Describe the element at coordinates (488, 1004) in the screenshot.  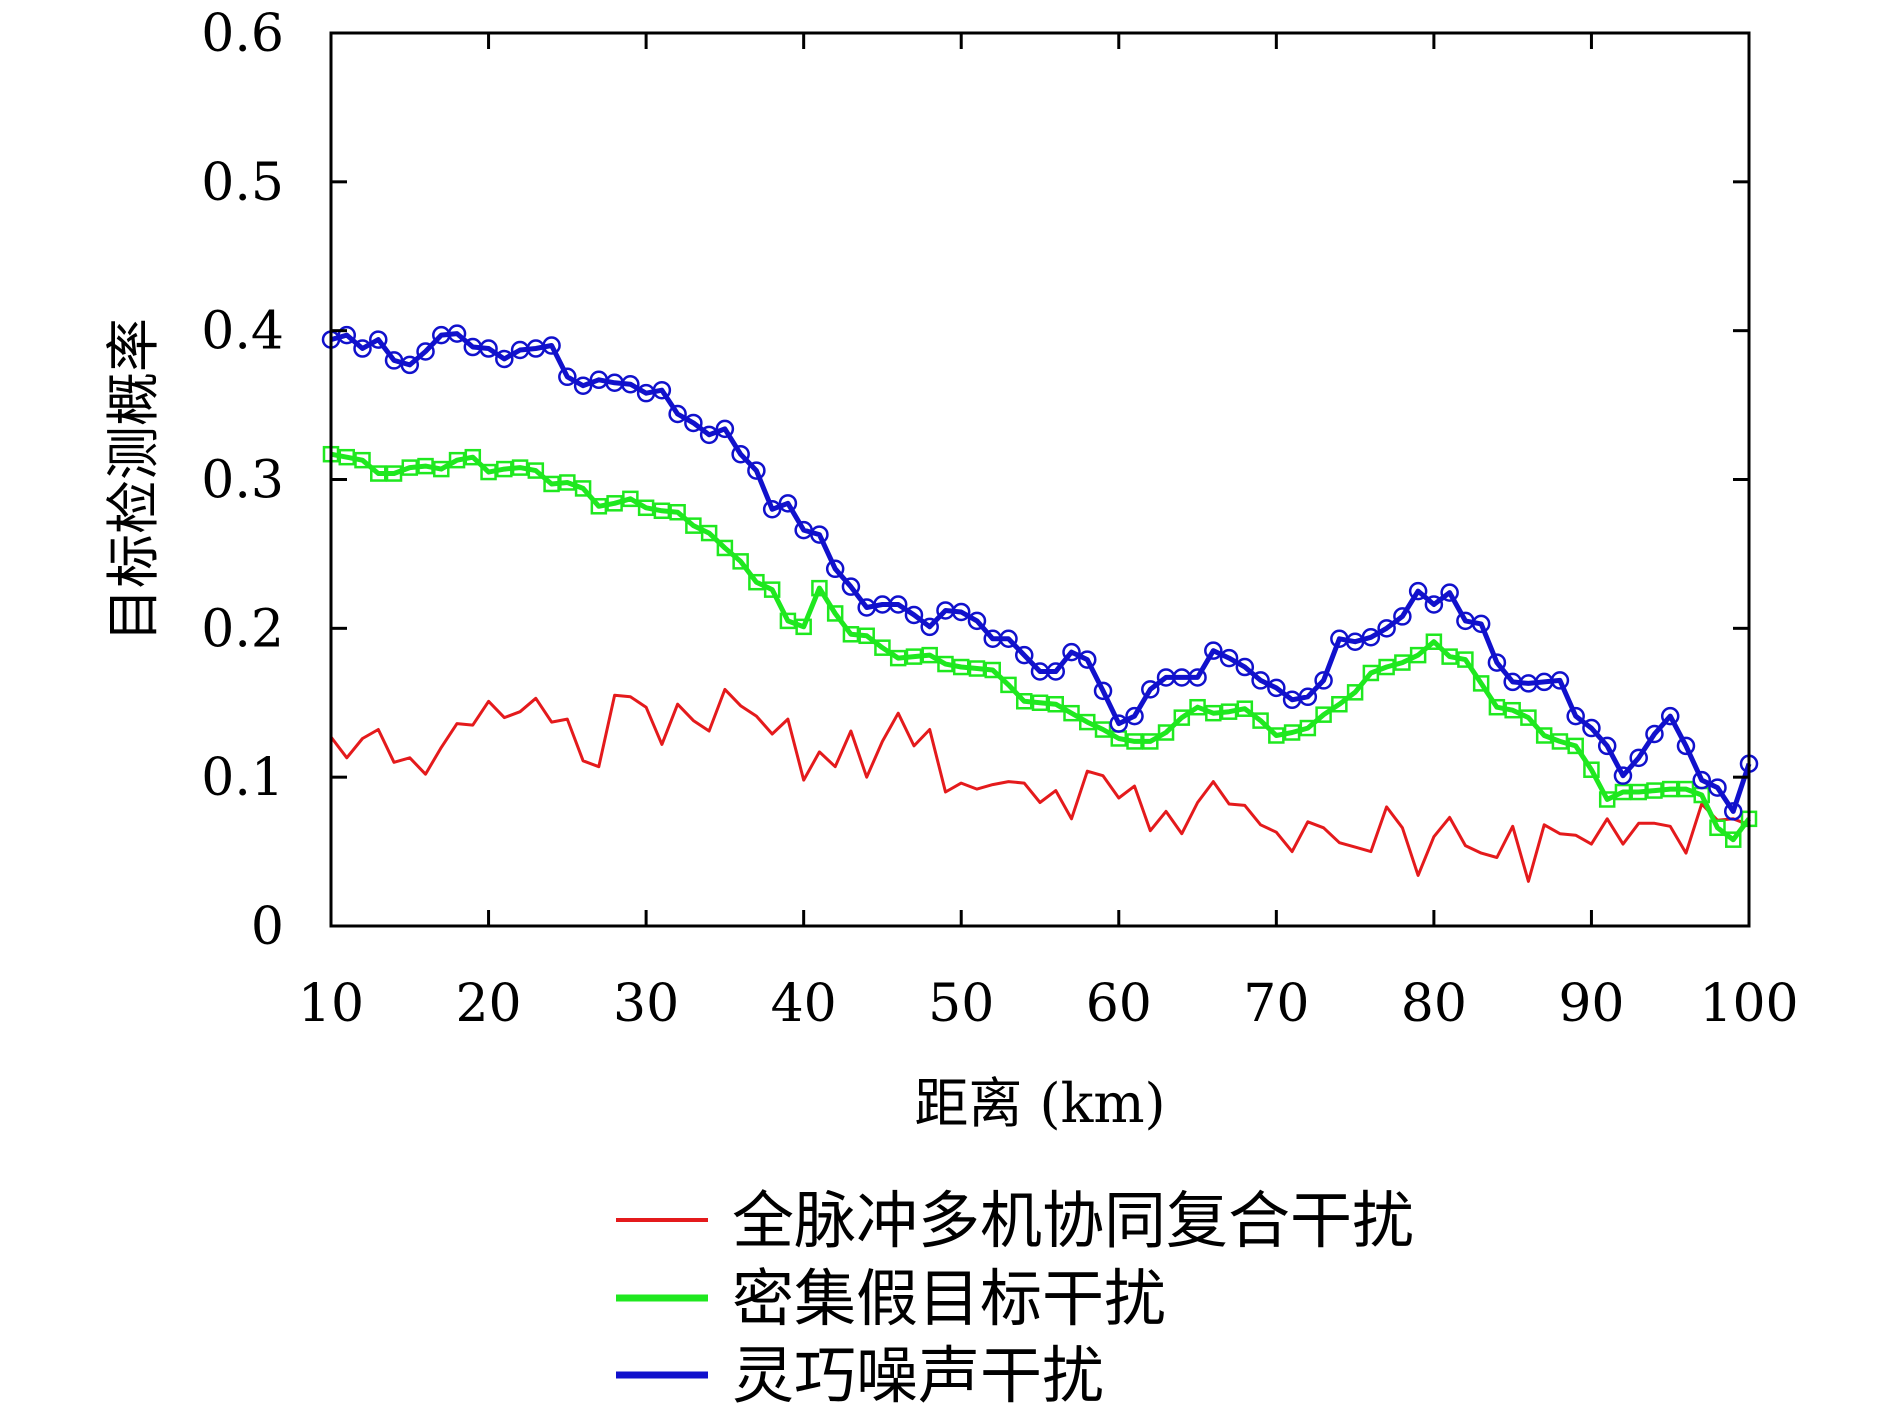
I see `x-tick-label: 20` at that location.